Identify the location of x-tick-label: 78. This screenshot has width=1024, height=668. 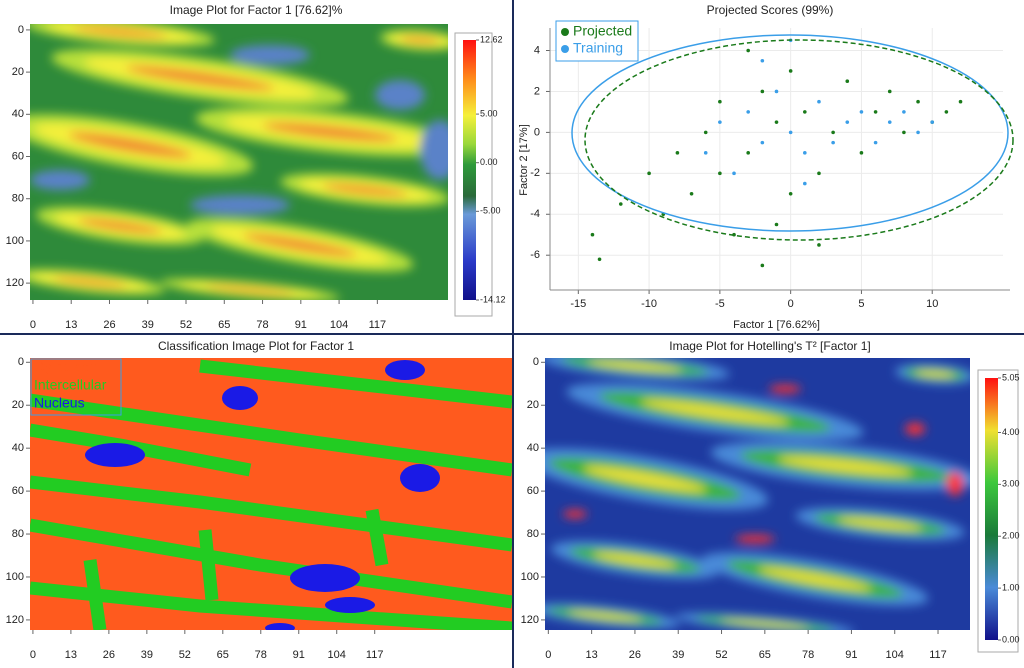
(808, 655).